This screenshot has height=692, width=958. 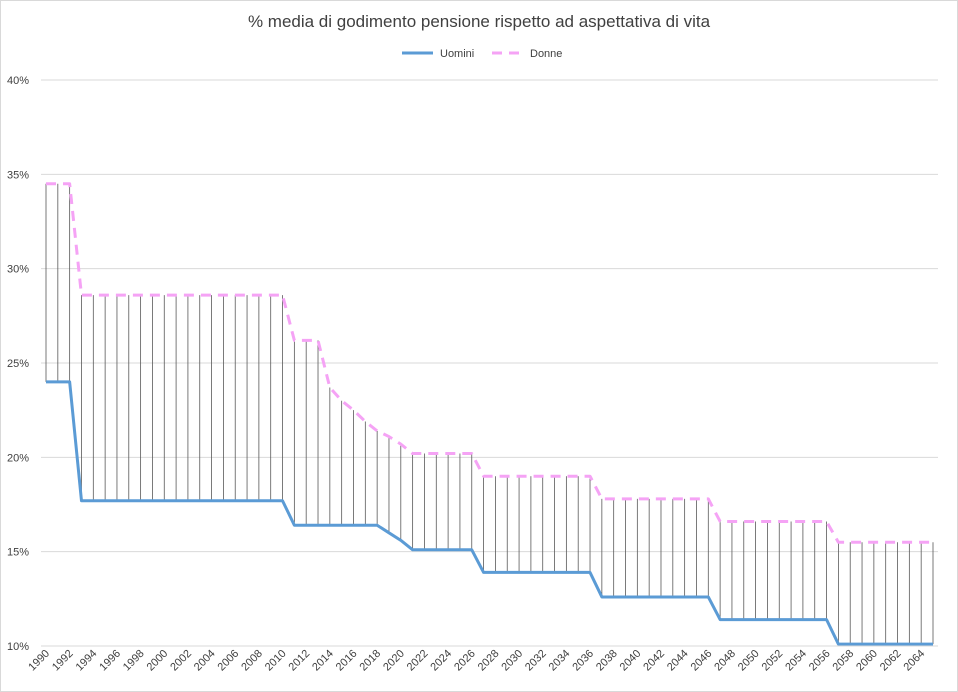 What do you see at coordinates (18, 647) in the screenshot?
I see `y-tick-label: 10%` at bounding box center [18, 647].